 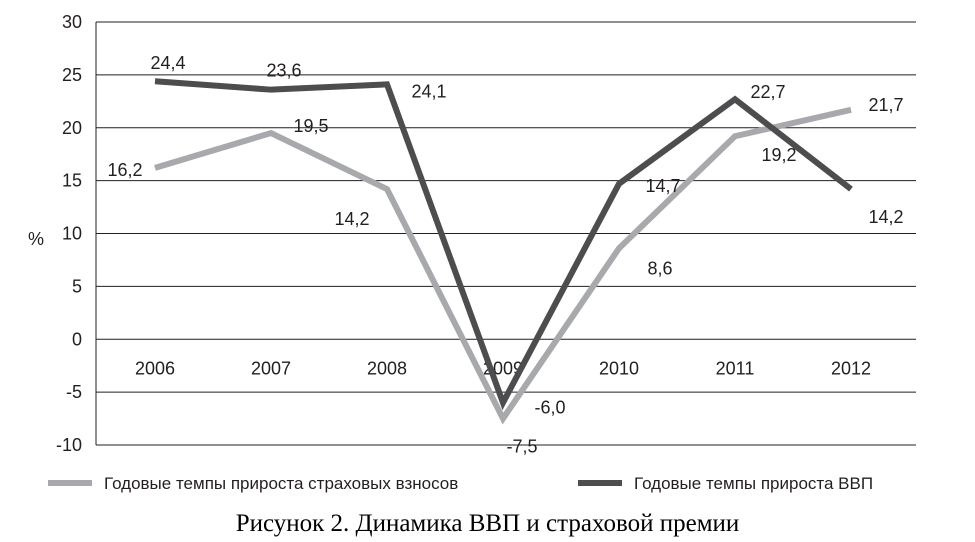 What do you see at coordinates (503, 368) in the screenshot?
I see `x-axis-ticks: 2006 2007 2008 2009 2010 2011 2012` at bounding box center [503, 368].